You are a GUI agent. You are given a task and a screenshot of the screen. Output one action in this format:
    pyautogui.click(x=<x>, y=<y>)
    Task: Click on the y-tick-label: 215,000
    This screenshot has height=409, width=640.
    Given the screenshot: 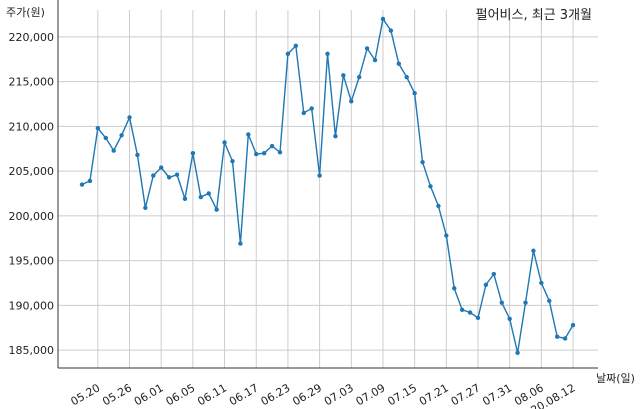 What is the action you would take?
    pyautogui.click(x=32, y=82)
    